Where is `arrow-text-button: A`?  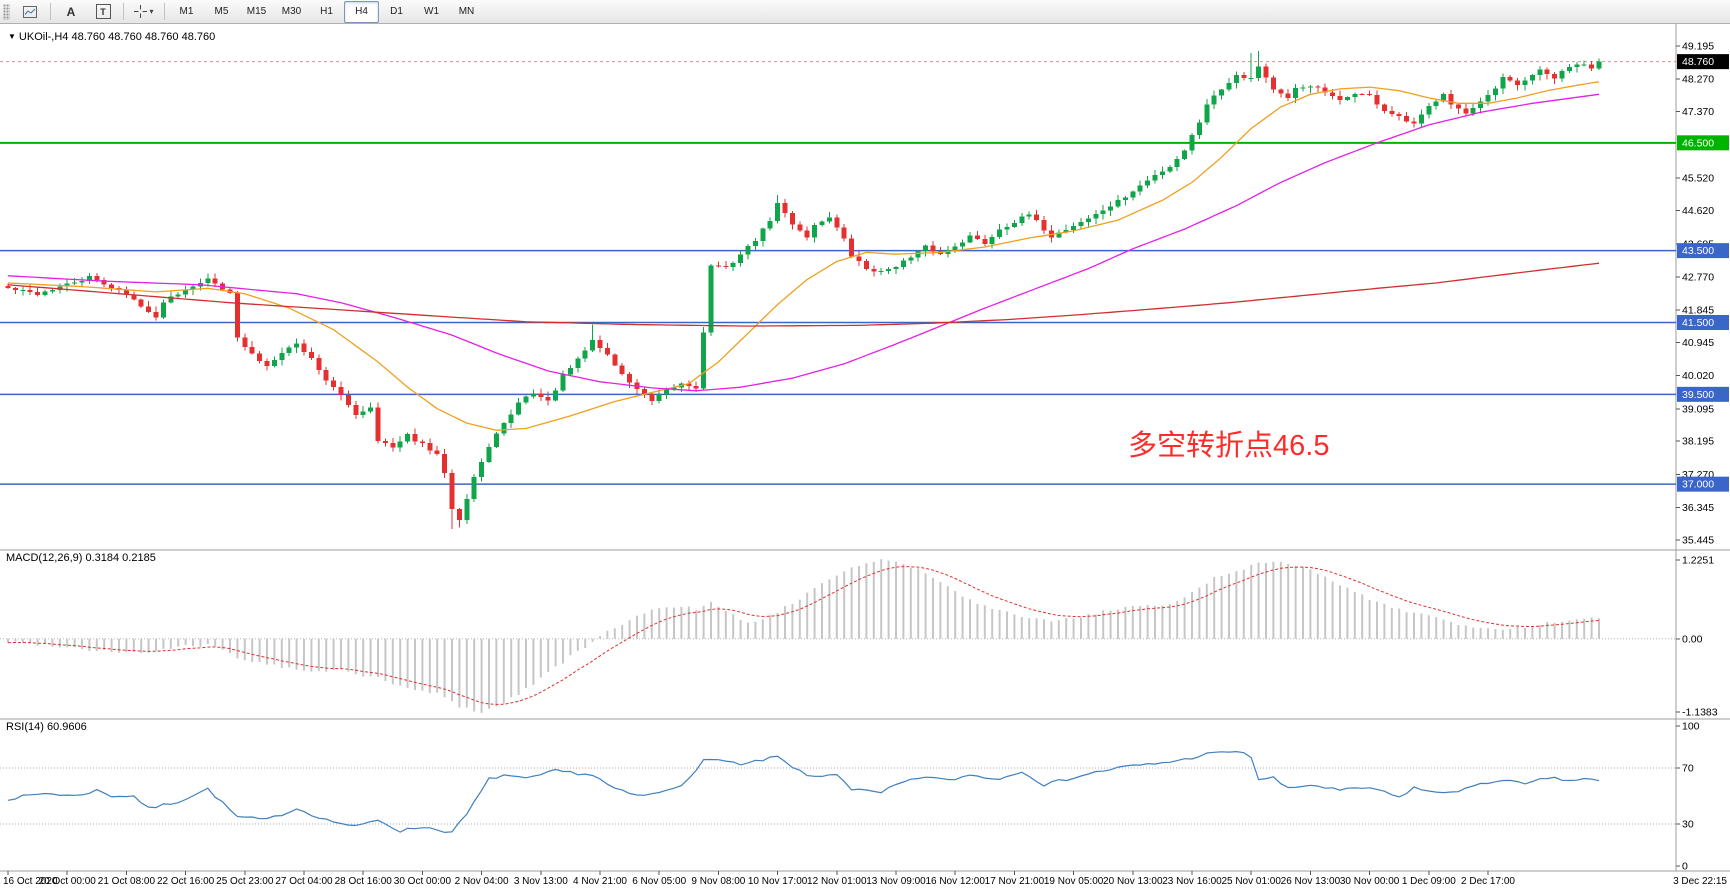
arrow-text-button: A is located at coordinates (71, 12).